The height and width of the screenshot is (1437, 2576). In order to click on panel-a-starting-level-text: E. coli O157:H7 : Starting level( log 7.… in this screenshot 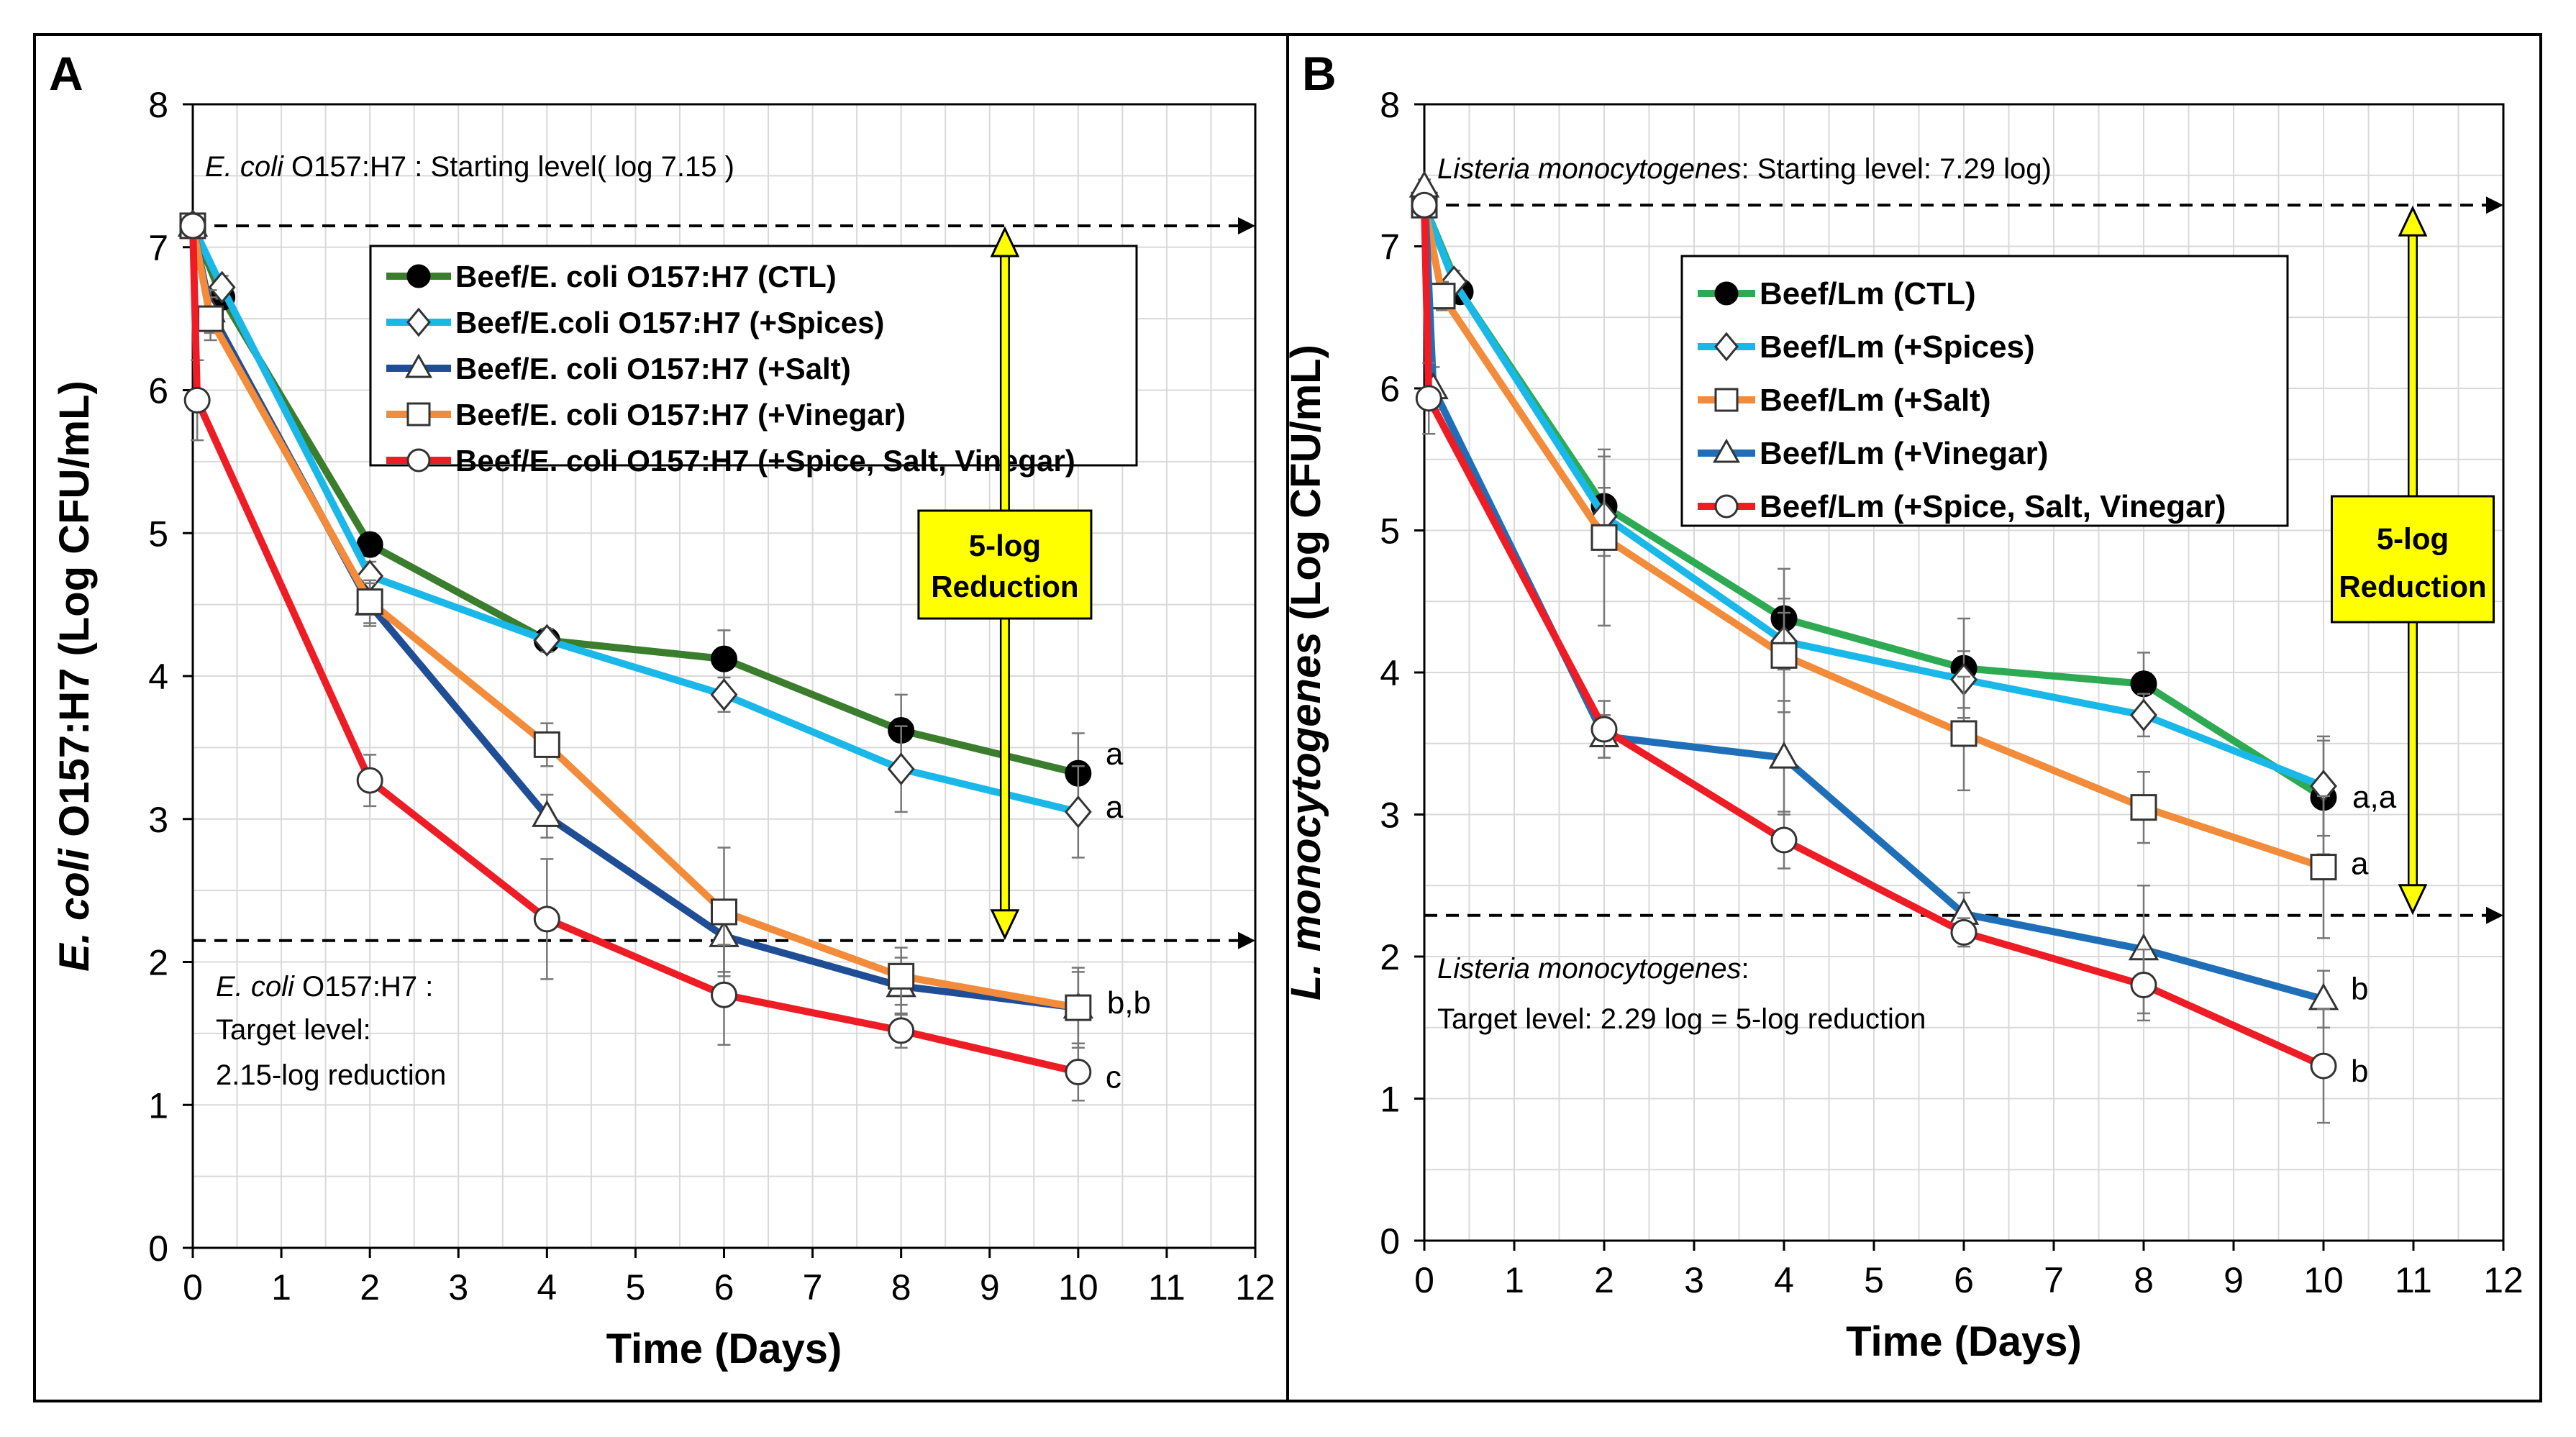, I will do `click(469, 167)`.